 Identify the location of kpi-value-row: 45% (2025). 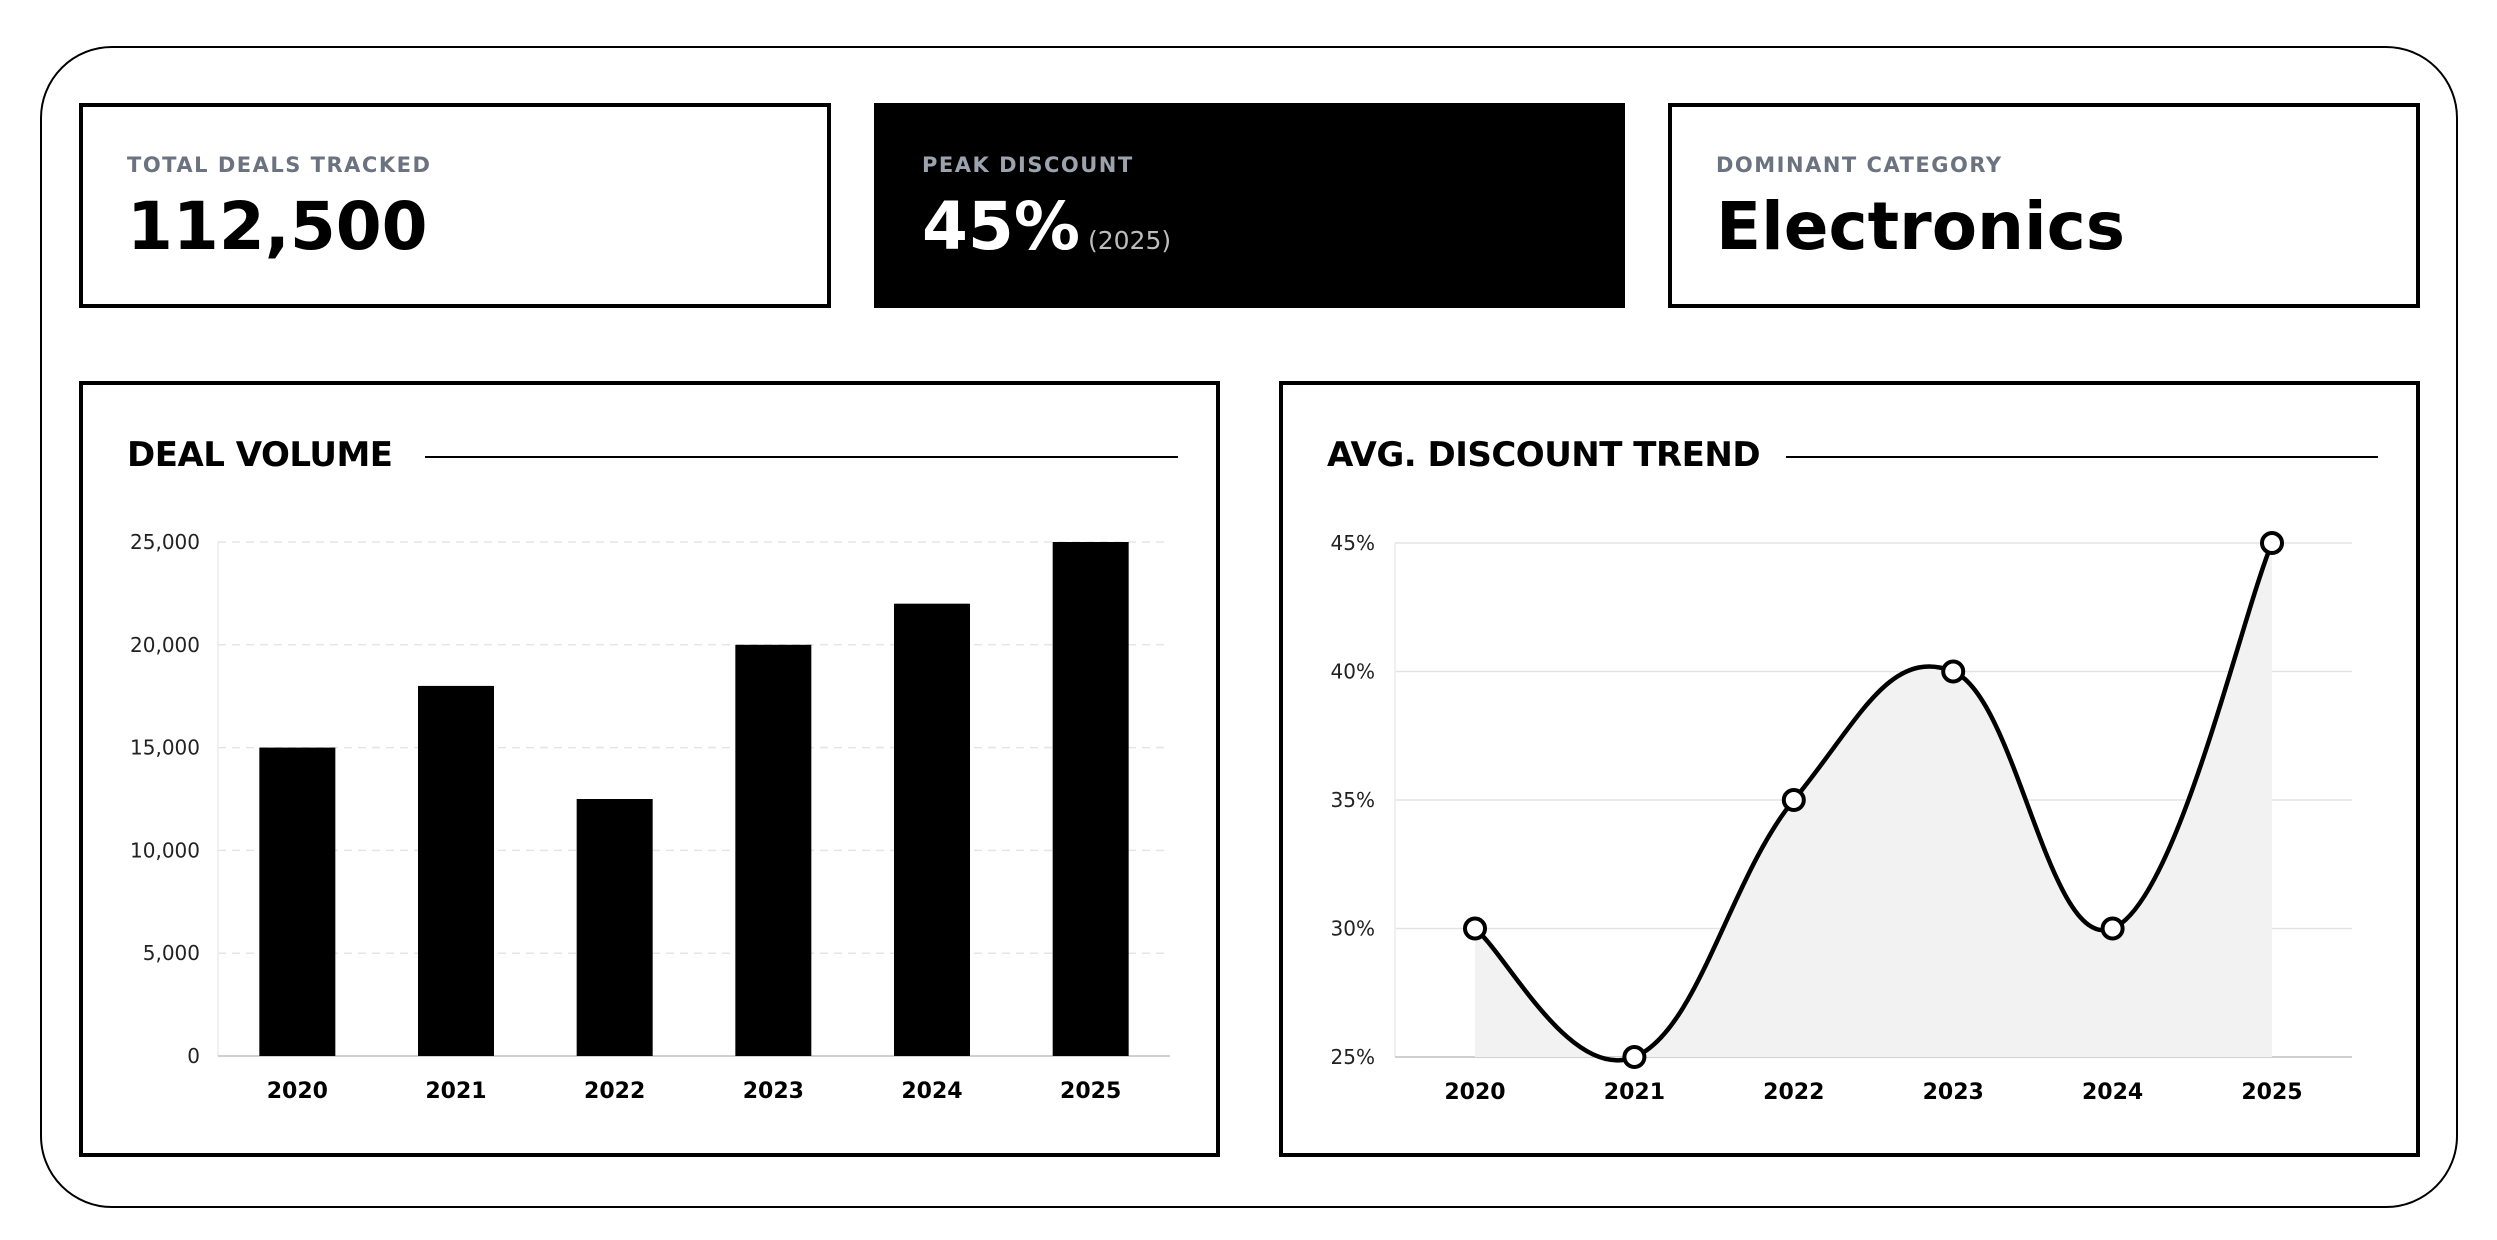
(1046, 234).